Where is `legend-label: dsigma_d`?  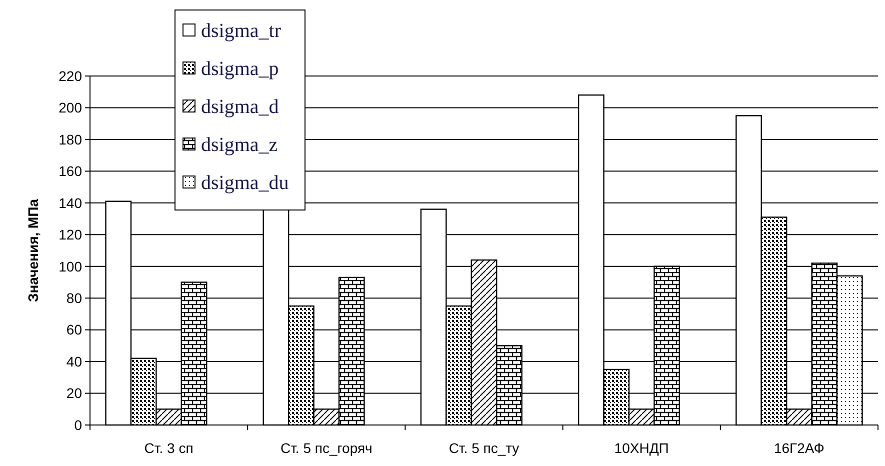
legend-label: dsigma_d is located at coordinates (240, 107).